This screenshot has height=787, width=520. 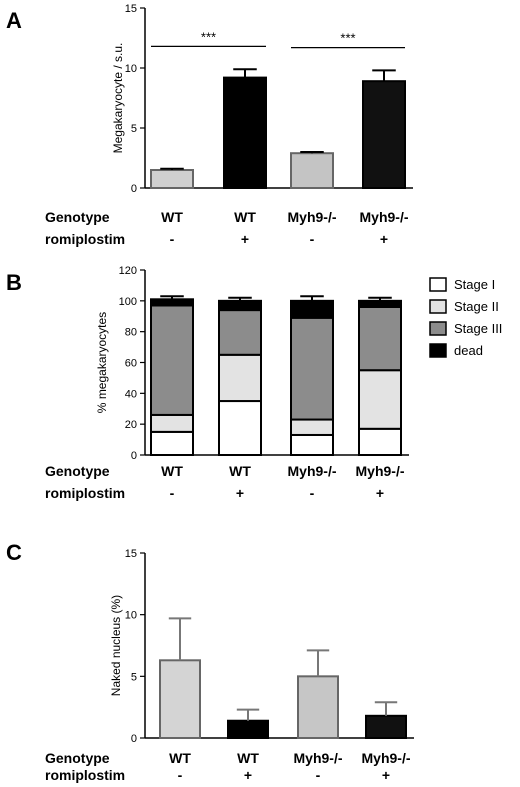 I want to click on panel-letter-a: A, so click(x=14, y=20).